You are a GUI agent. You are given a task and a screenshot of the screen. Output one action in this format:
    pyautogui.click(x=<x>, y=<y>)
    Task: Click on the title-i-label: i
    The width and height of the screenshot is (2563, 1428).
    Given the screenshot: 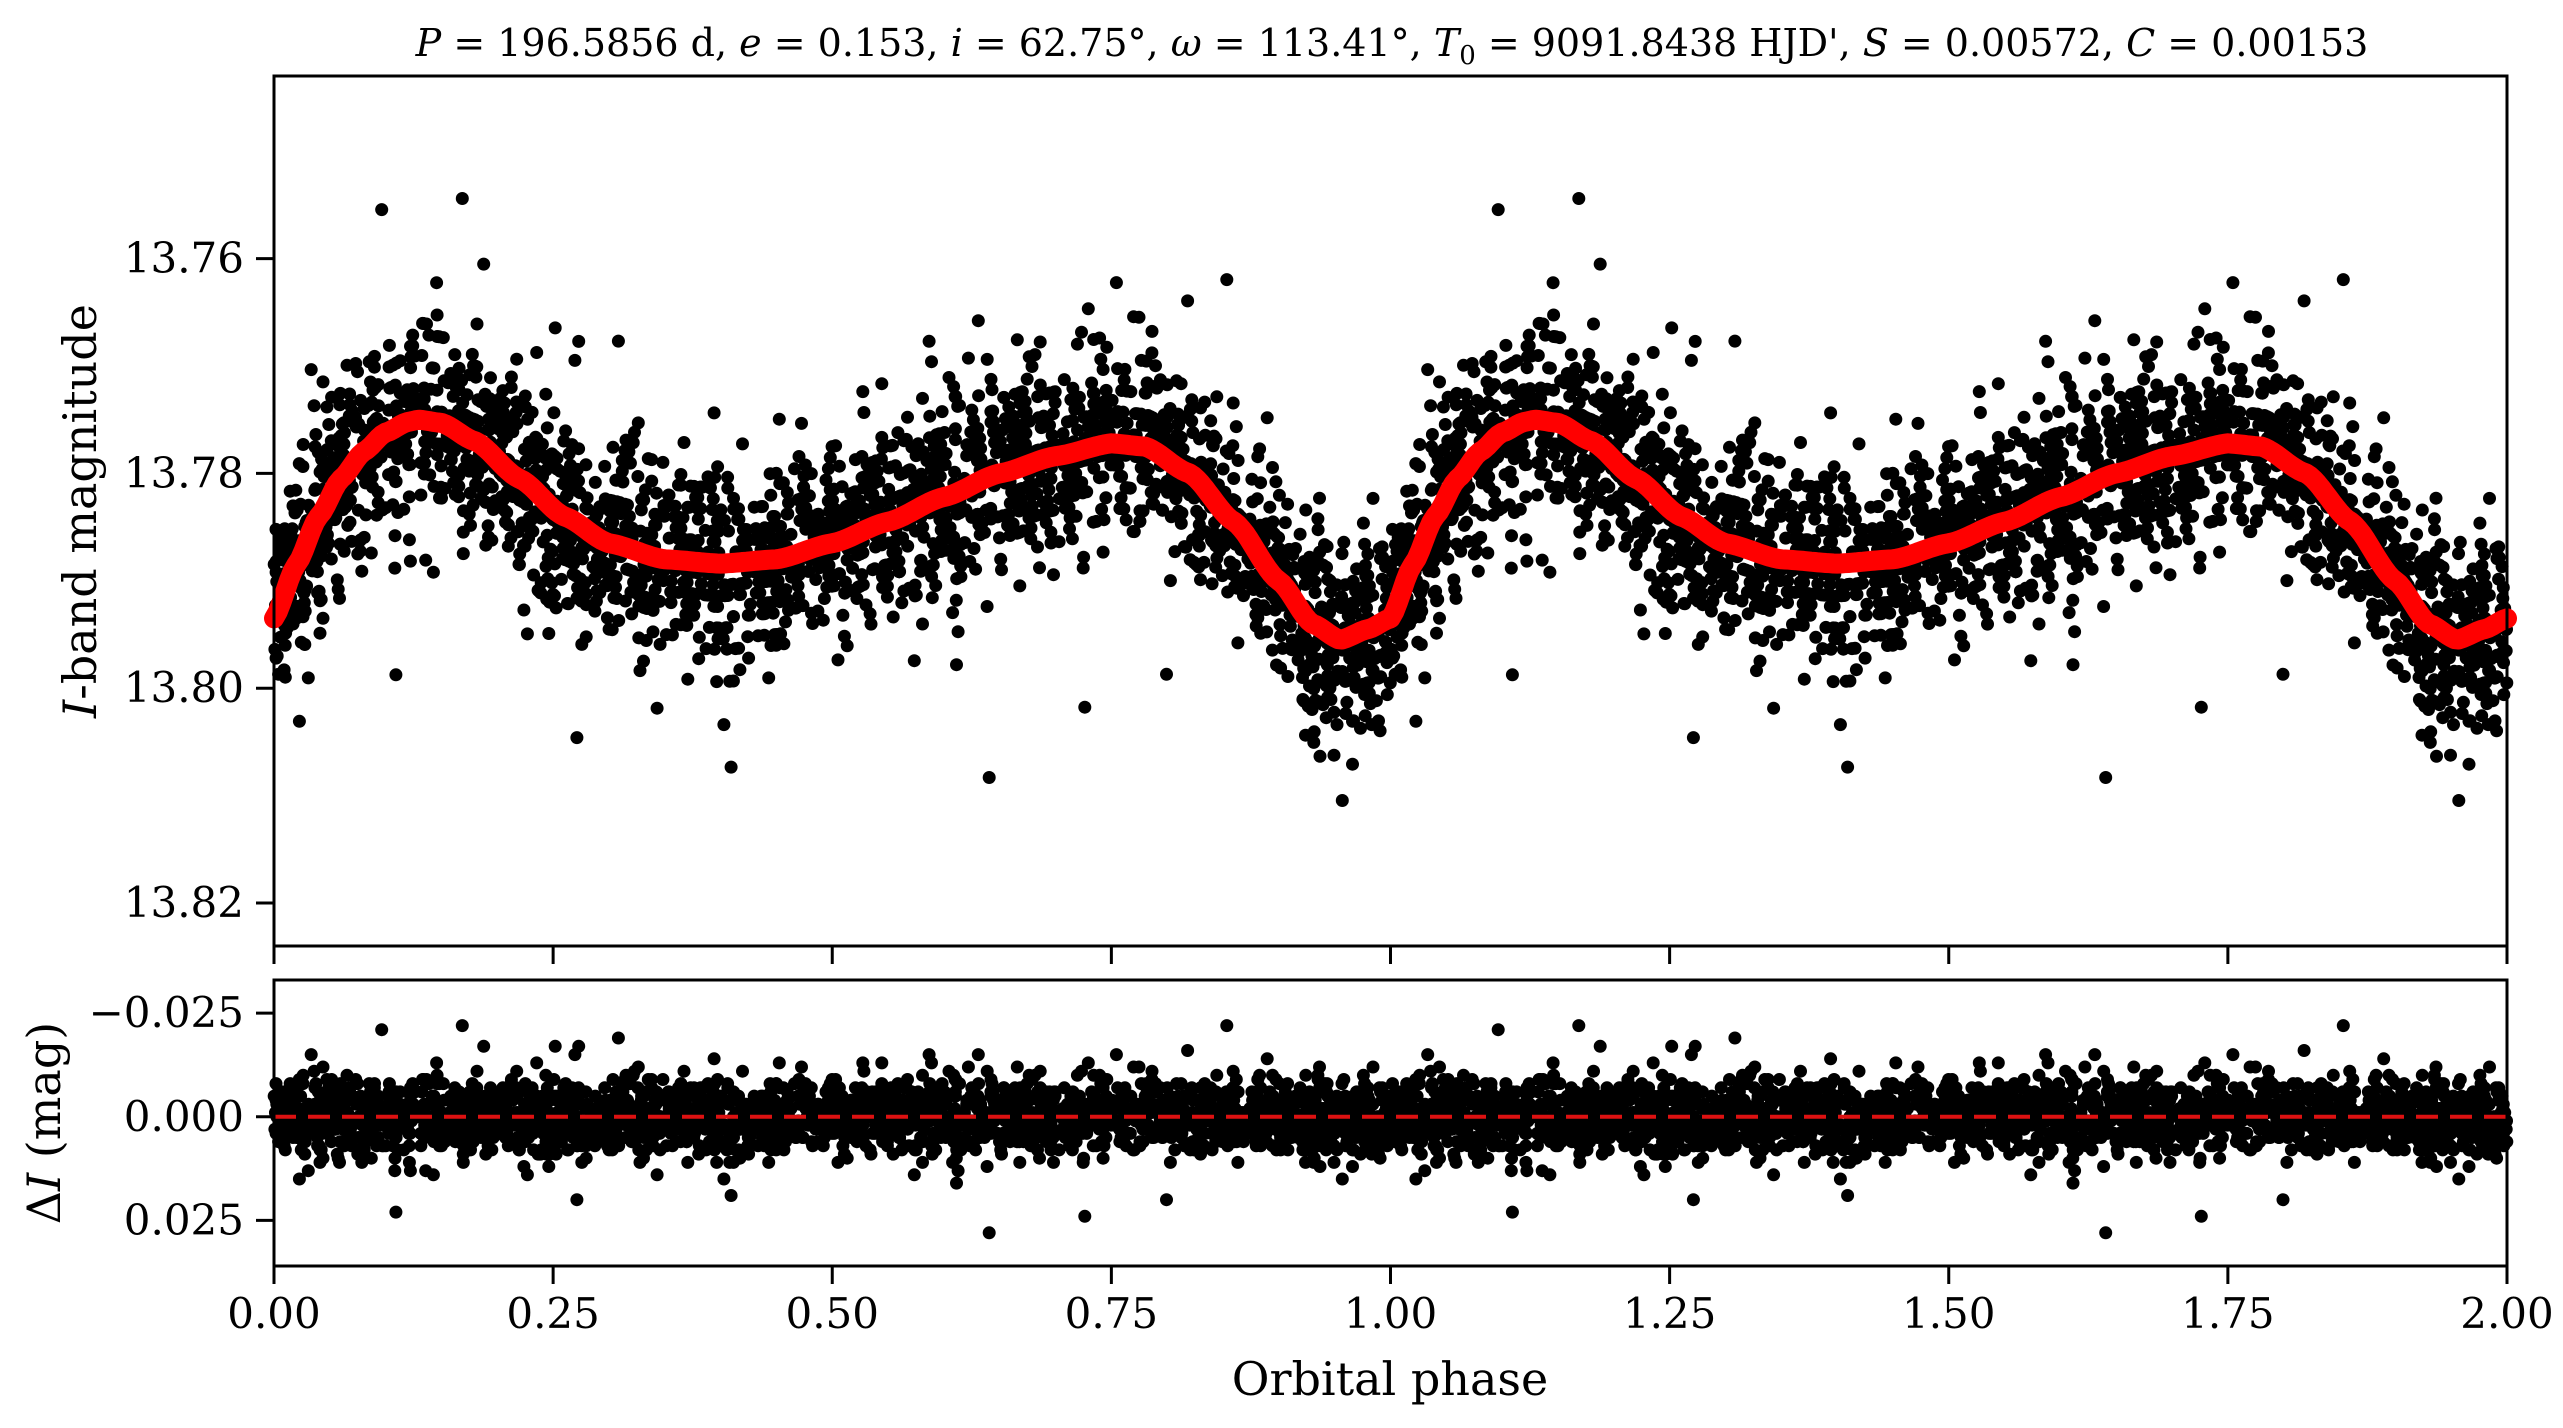 What is the action you would take?
    pyautogui.click(x=957, y=43)
    